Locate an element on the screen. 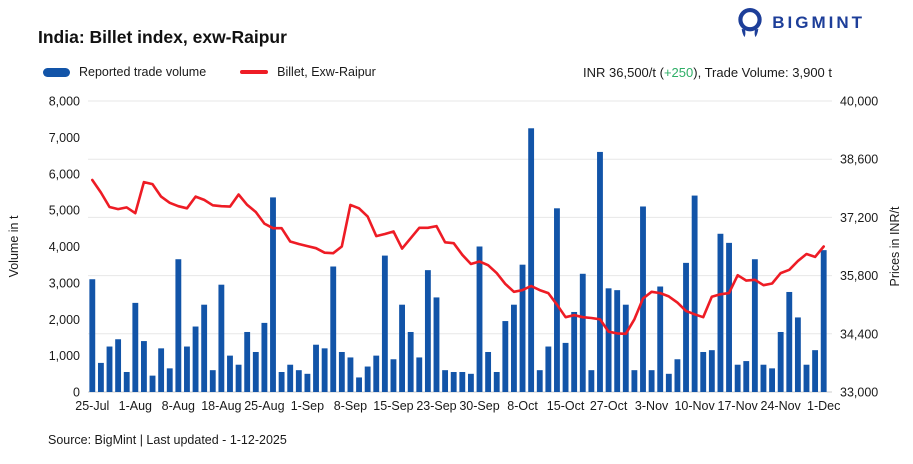 The image size is (913, 464). volume-legend-label: Reported trade volume is located at coordinates (143, 72).